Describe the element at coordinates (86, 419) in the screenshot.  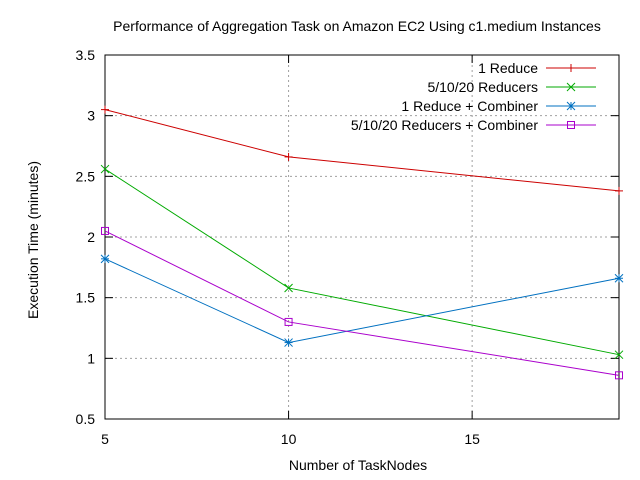
I see `y-tick-label: 0.5` at that location.